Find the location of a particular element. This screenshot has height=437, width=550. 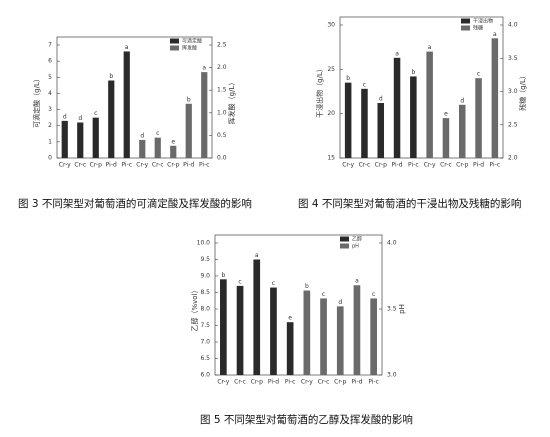

tick-label: 7.5 is located at coordinates (205, 325).